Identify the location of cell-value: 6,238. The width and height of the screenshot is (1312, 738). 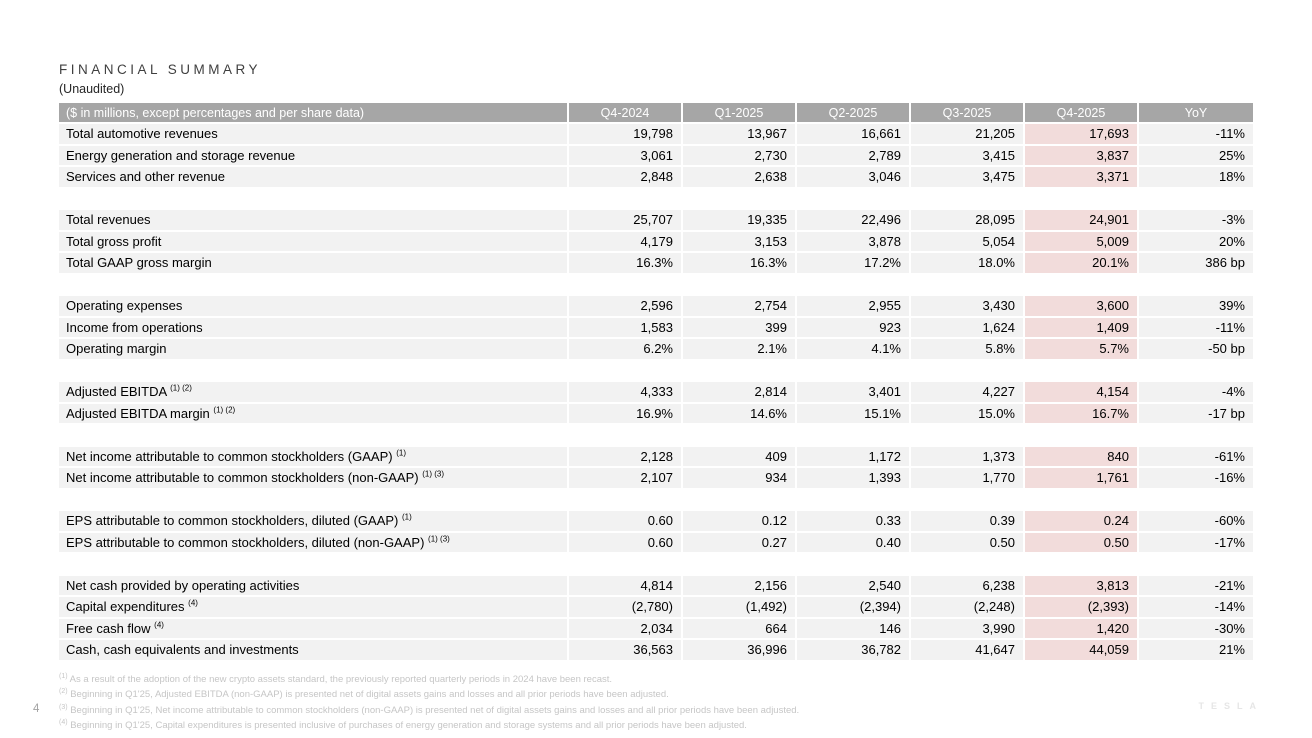
(968, 586).